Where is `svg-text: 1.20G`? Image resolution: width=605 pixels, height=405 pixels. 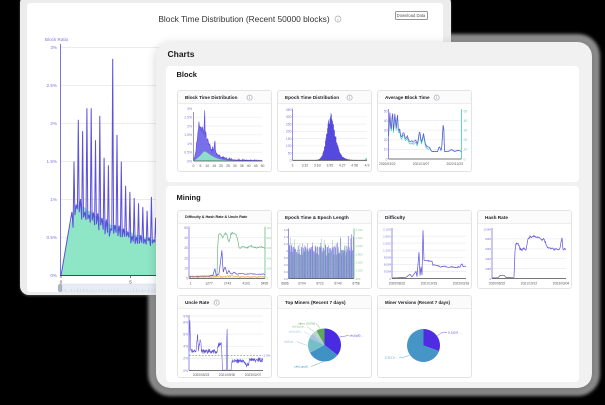 svg-text: 1.20G is located at coordinates (387, 251).